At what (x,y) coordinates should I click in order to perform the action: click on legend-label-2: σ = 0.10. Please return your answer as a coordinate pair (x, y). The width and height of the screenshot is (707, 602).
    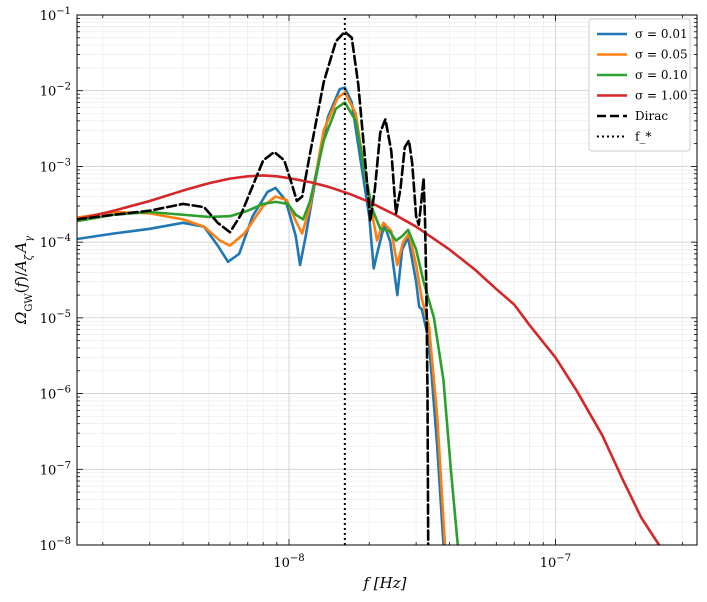
    Looking at the image, I should click on (661, 75).